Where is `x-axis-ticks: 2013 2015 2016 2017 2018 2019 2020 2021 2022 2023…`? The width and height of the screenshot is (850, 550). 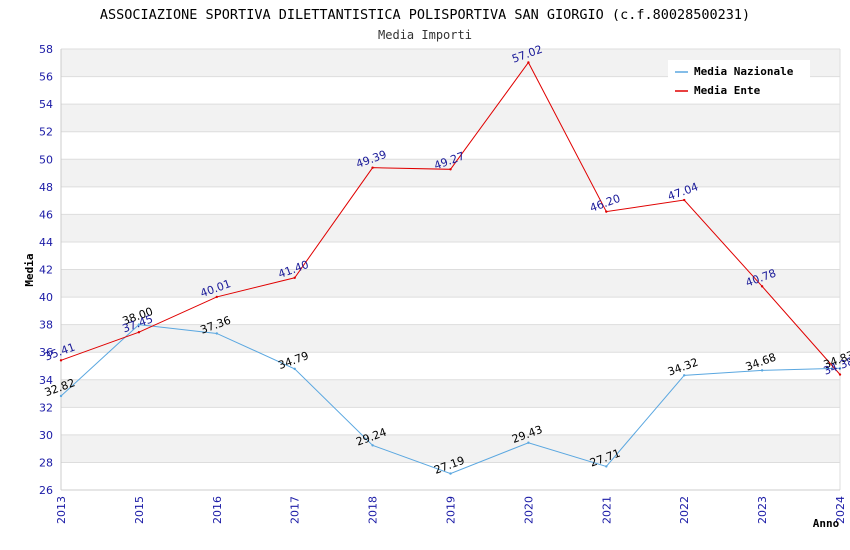 x-axis-ticks: 2013 2015 2016 2017 2018 2019 2020 2021 2022 2023… is located at coordinates (451, 510).